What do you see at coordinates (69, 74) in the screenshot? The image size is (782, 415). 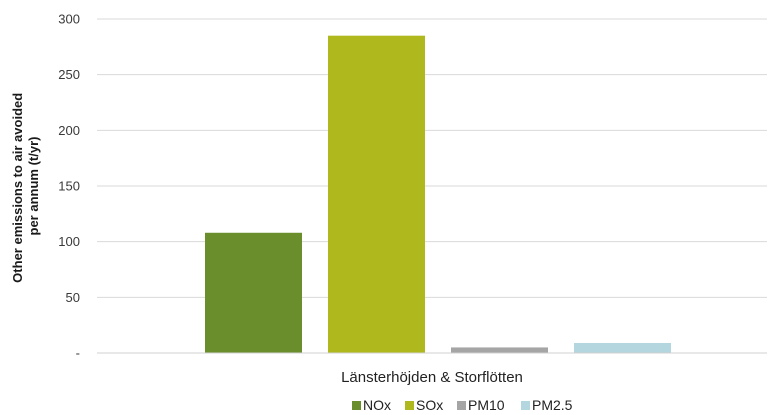 I see `y-tick-label: 250` at bounding box center [69, 74].